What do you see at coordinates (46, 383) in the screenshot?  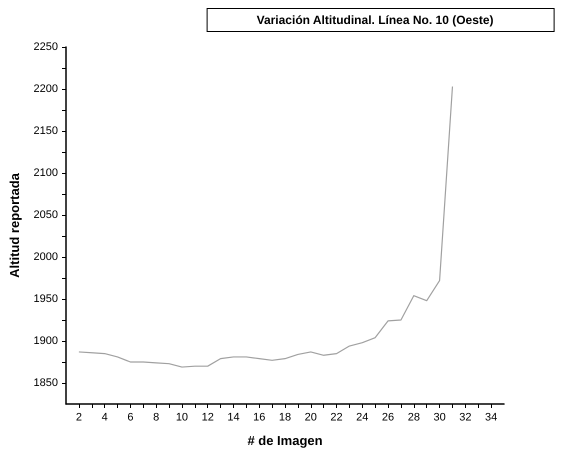 I see `y-tick-label: 1850` at bounding box center [46, 383].